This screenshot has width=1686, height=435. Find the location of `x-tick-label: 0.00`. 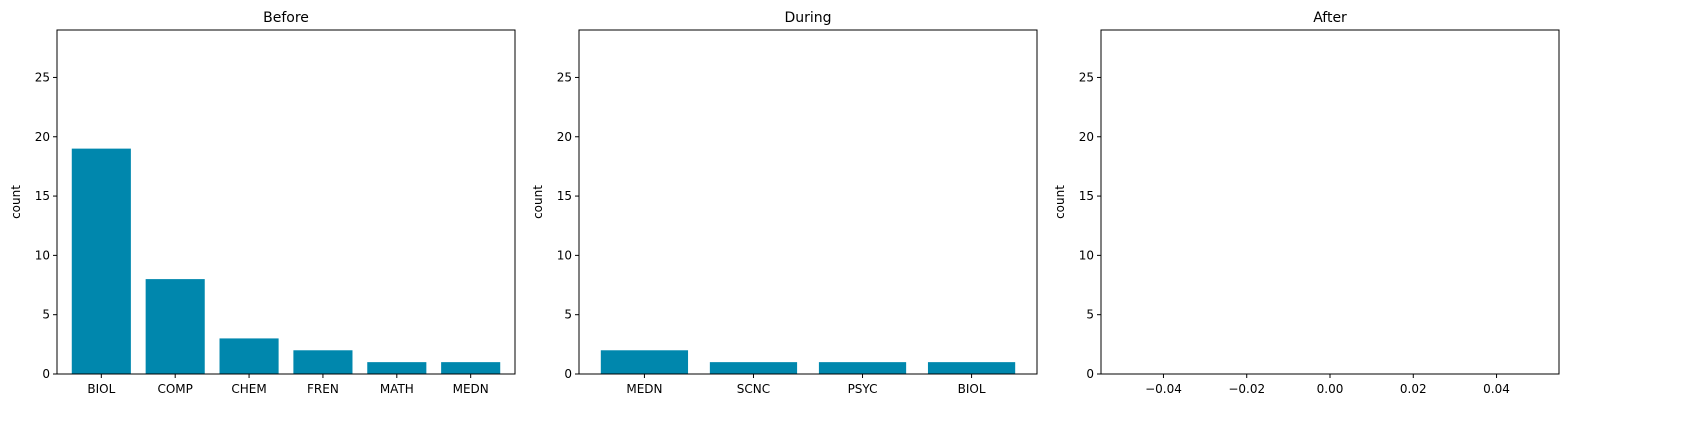

x-tick-label: 0.00 is located at coordinates (1330, 389).